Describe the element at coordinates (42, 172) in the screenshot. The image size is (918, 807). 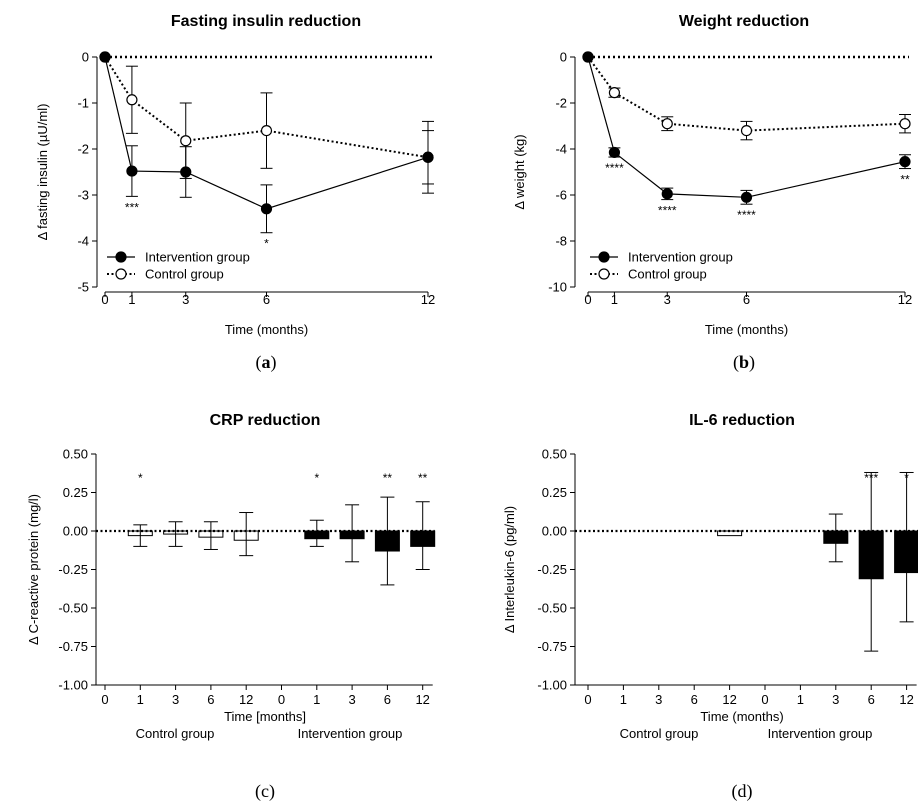
I see `y-axis-label: Δ fasting insulin (µU/ml)` at that location.